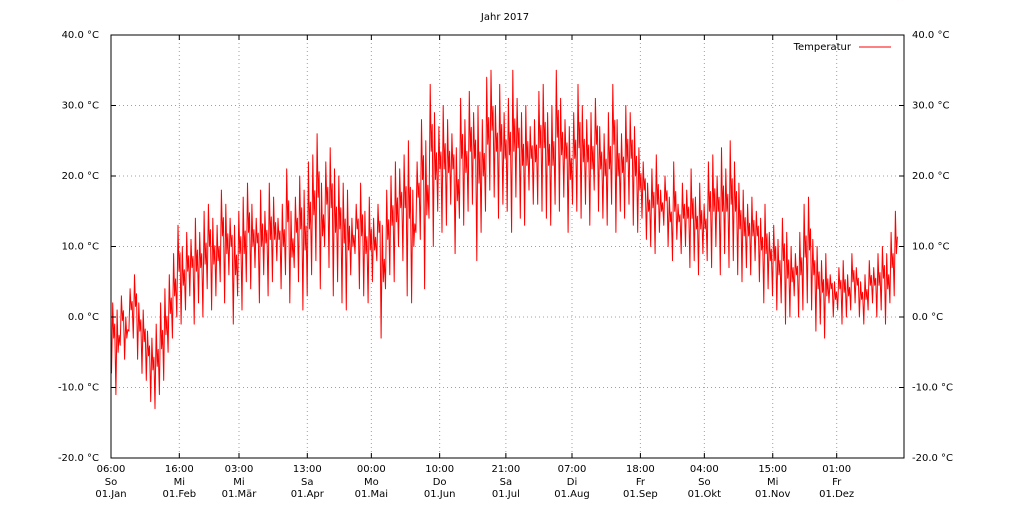  I want to click on x-tick-date: 01.Aug, so click(571, 494).